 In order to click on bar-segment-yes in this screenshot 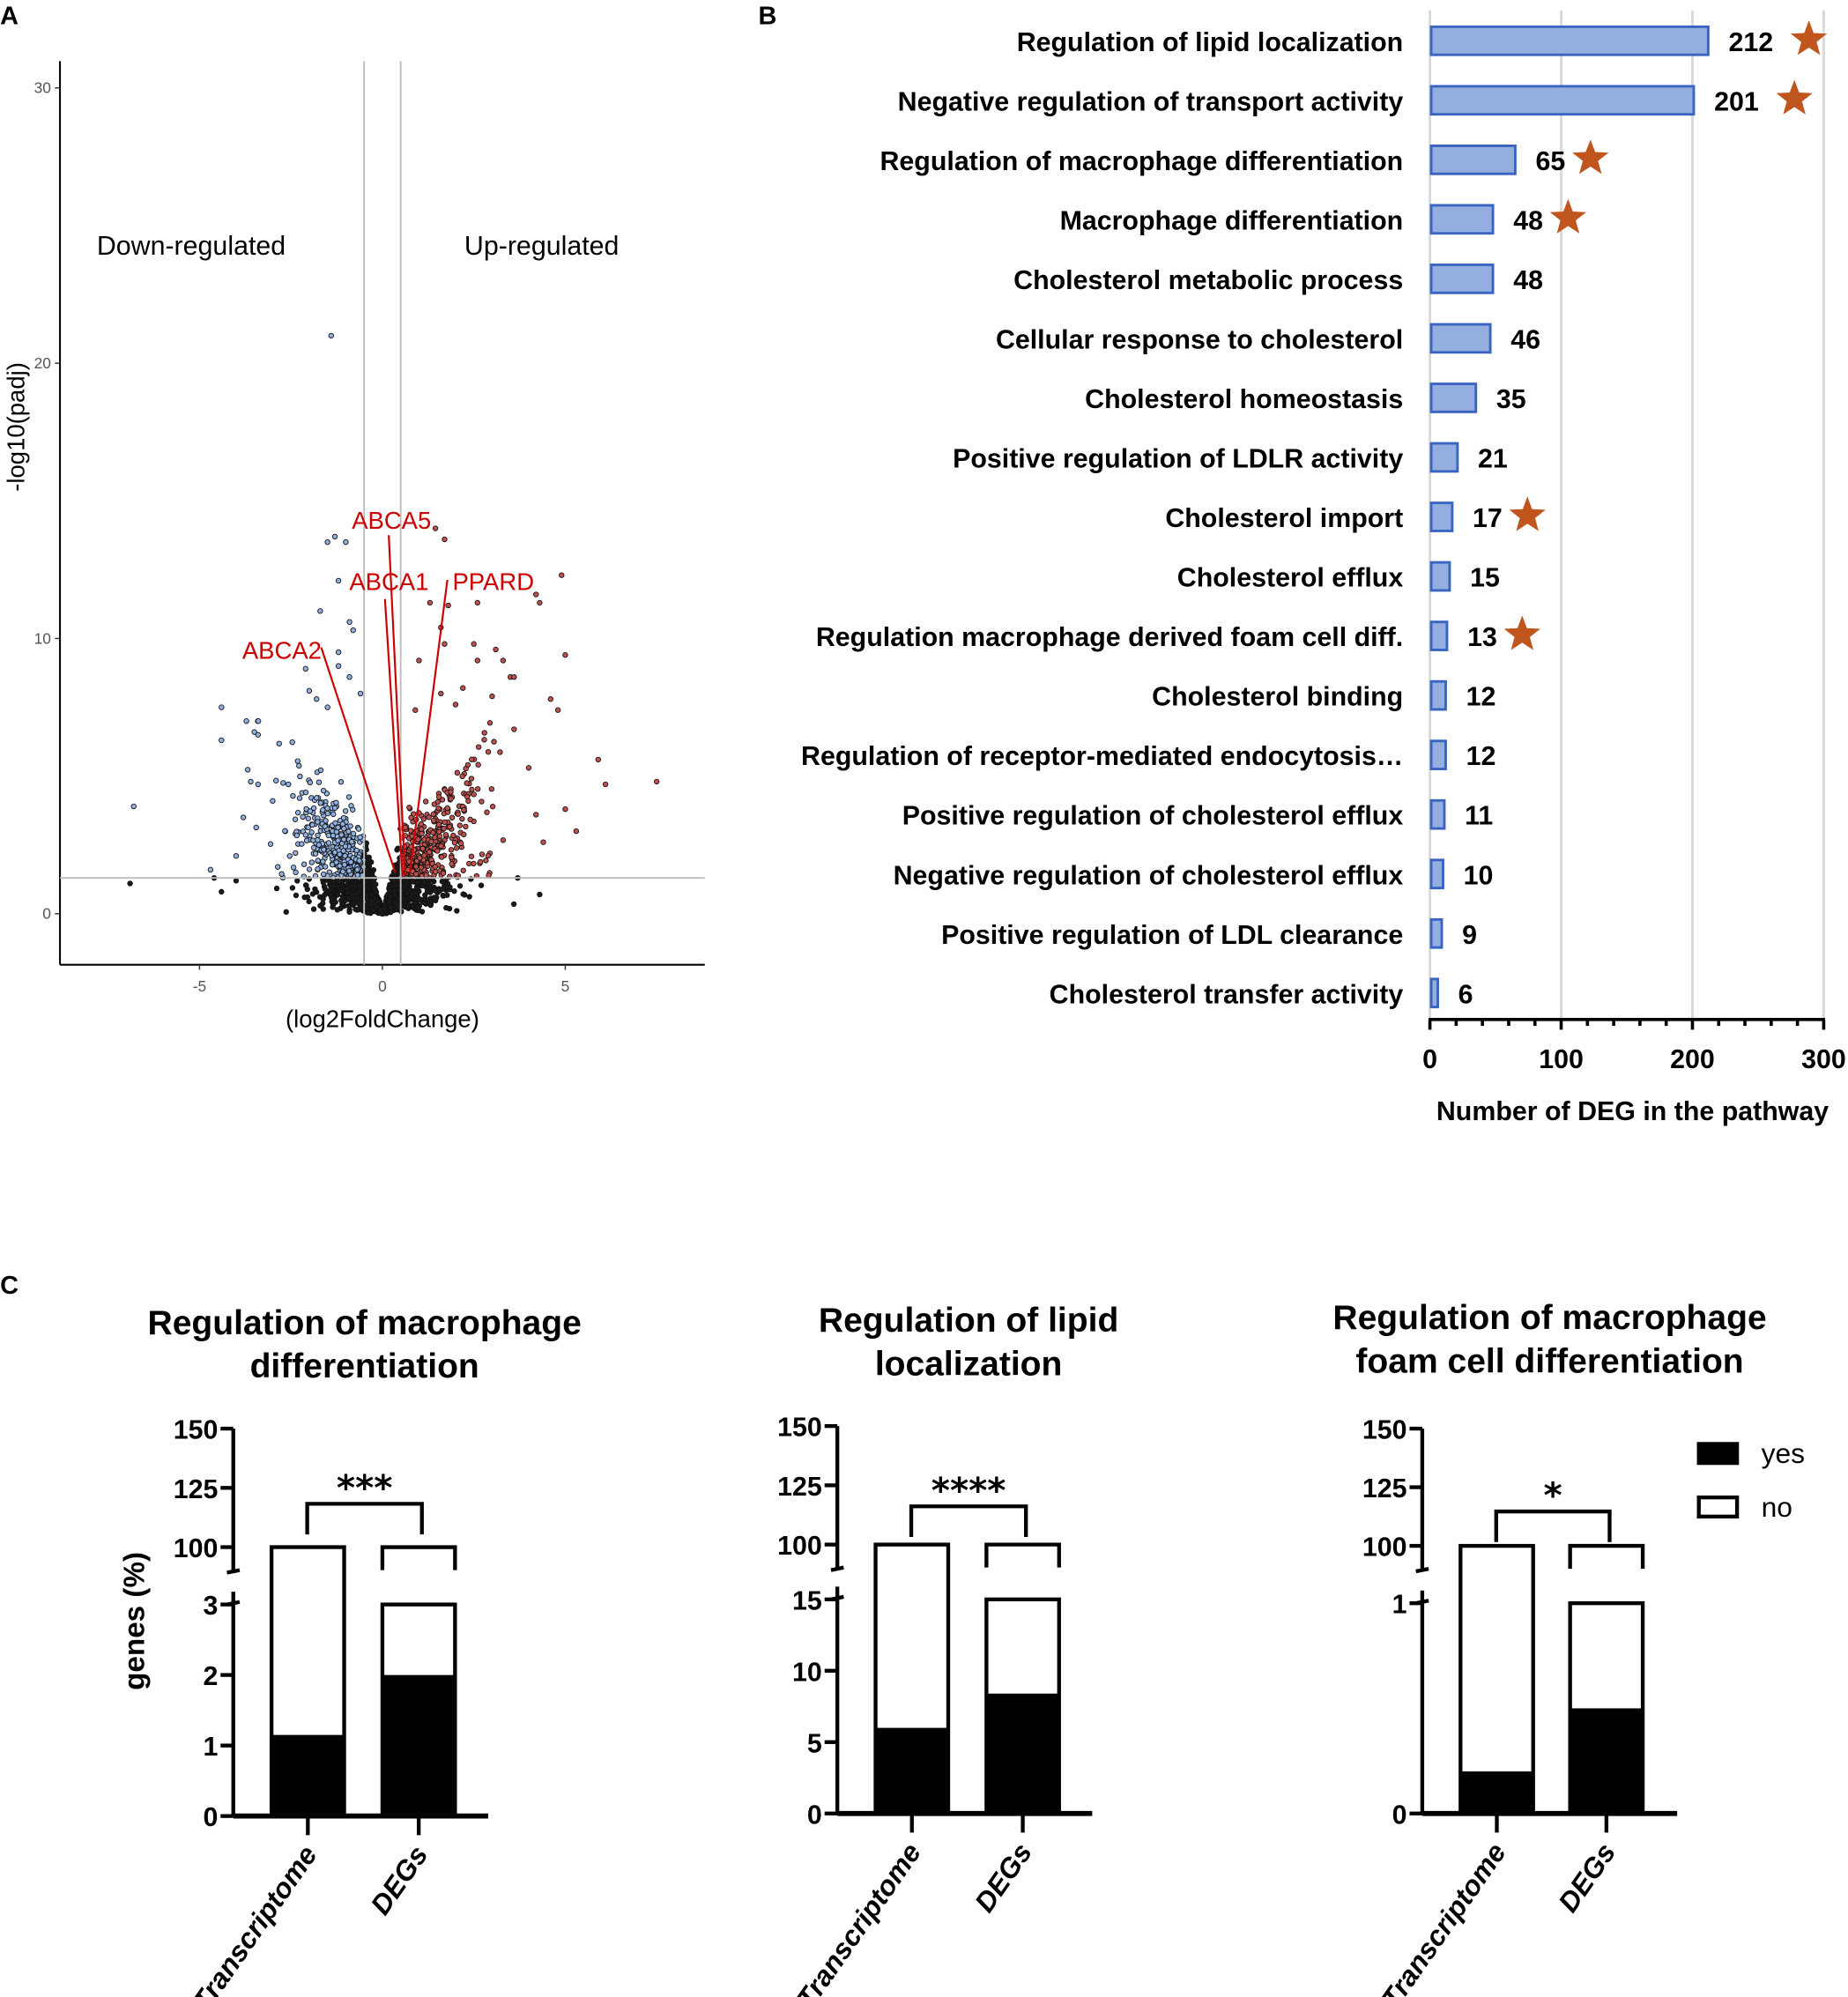, I will do `click(1607, 1761)`.